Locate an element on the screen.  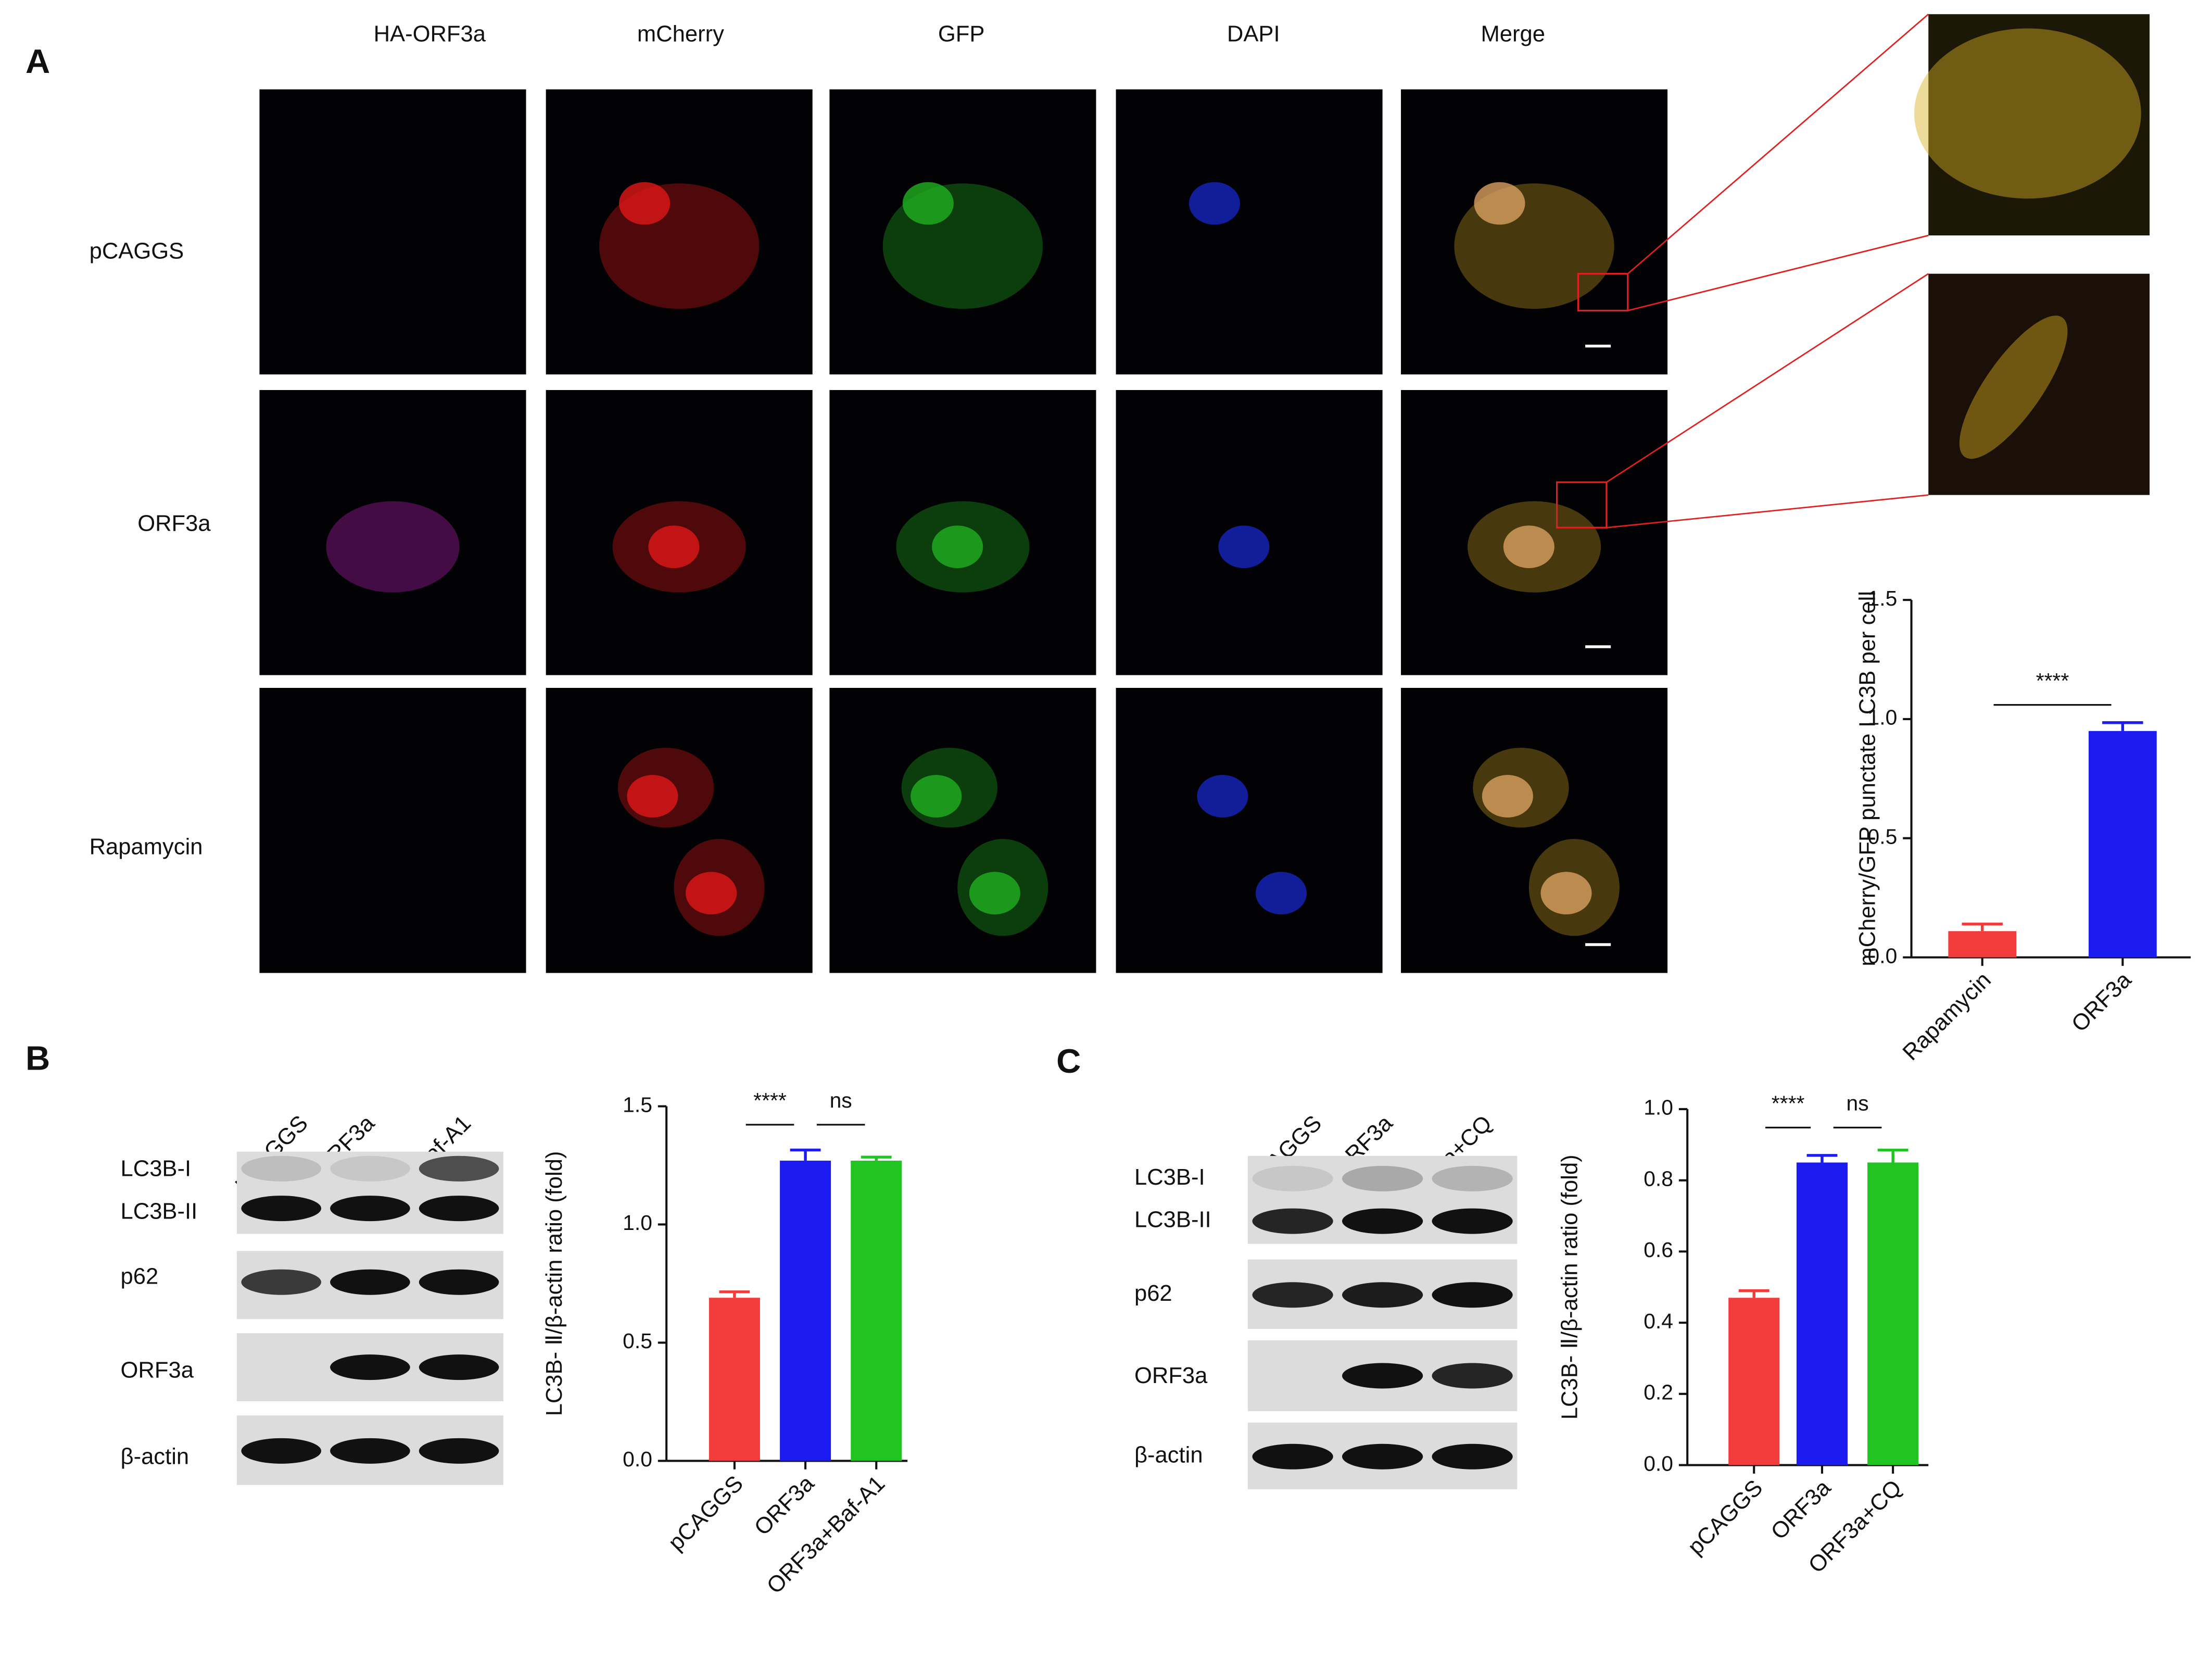
panel-label: C is located at coordinates (1068, 1061).